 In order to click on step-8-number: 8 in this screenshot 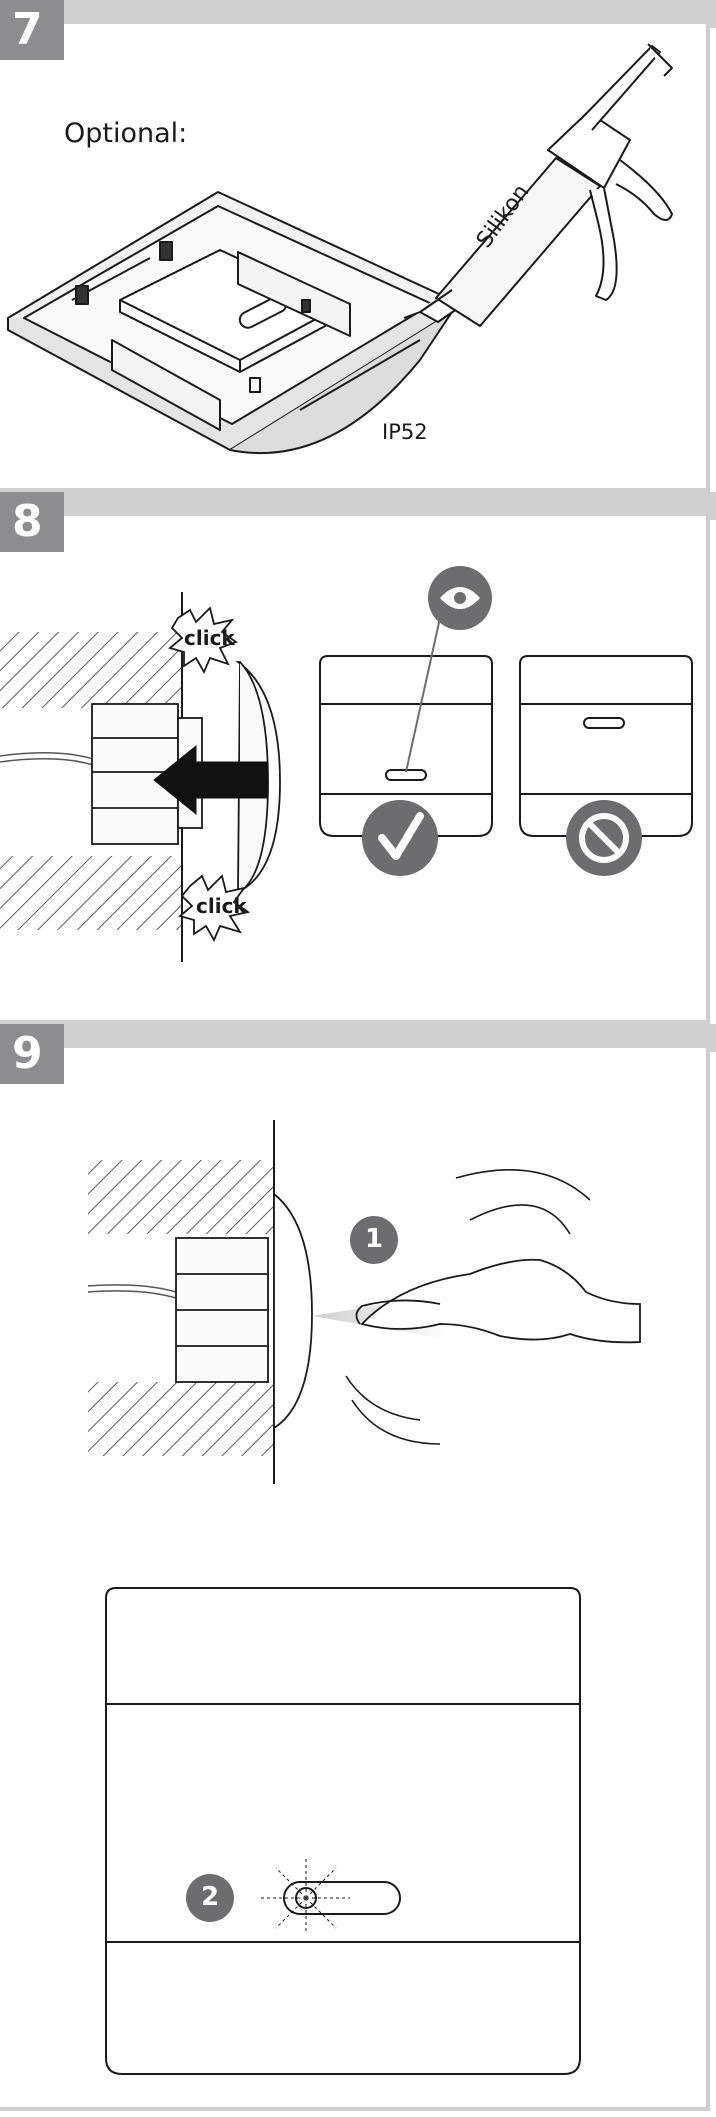, I will do `click(32, 522)`.